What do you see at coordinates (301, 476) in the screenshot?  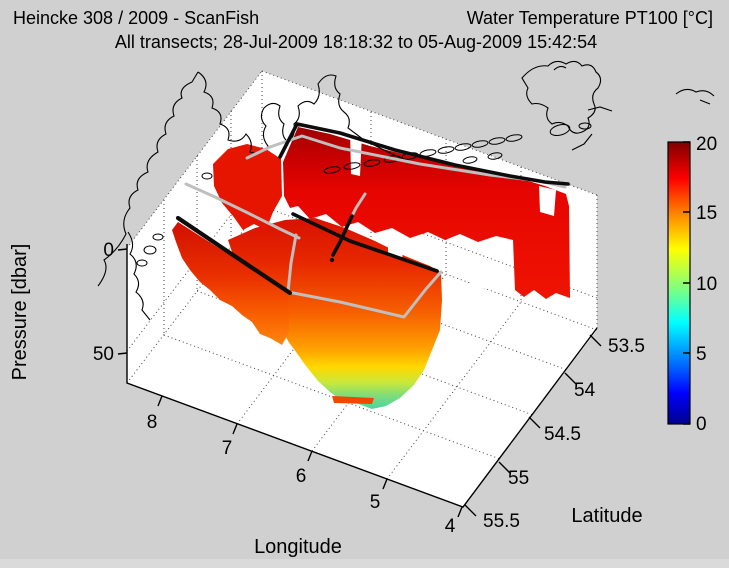 I see `longitude-tick-6: 6` at bounding box center [301, 476].